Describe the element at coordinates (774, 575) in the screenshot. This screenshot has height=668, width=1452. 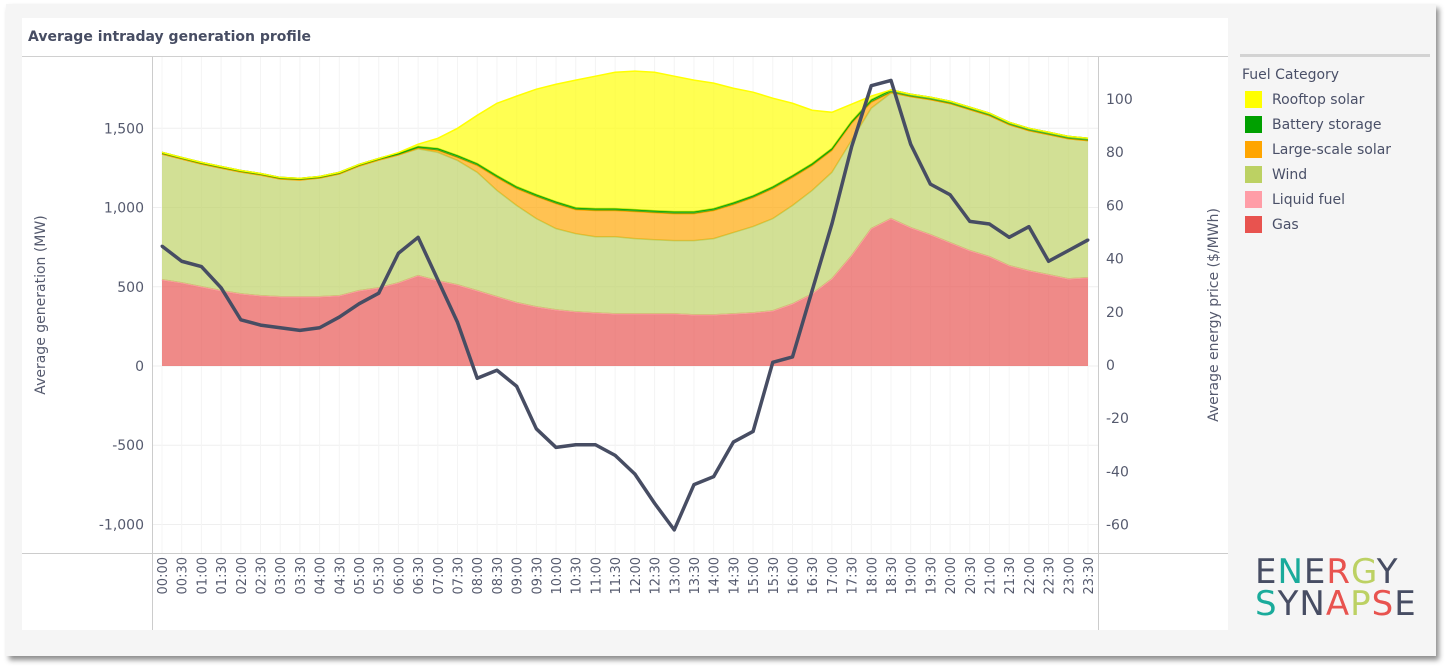
I see `x-tick-label: 15:30` at that location.